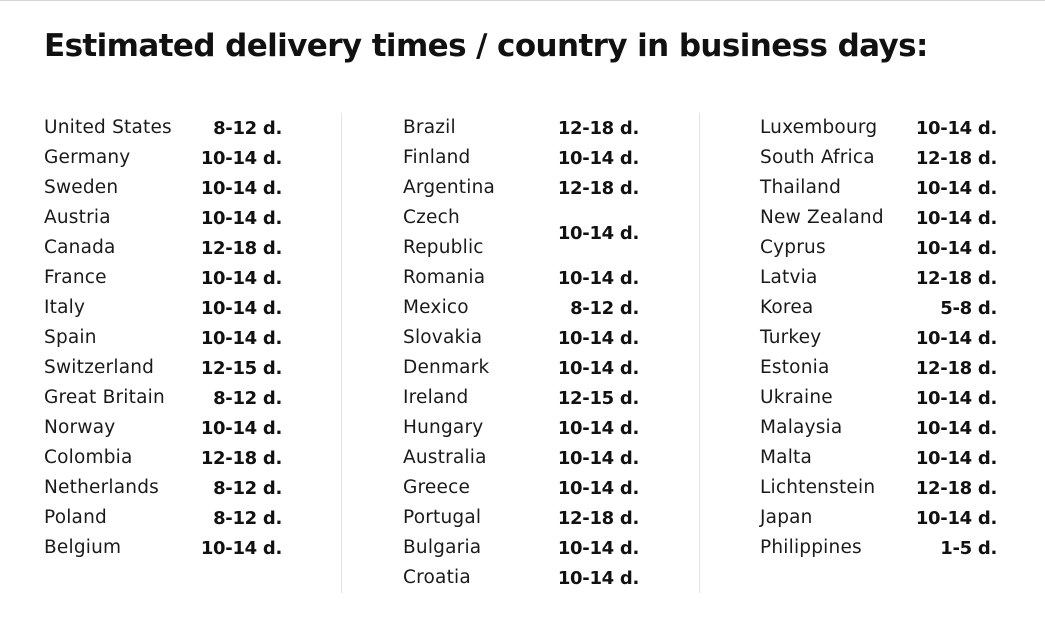  Describe the element at coordinates (80, 427) in the screenshot. I see `country-name: Norway` at that location.